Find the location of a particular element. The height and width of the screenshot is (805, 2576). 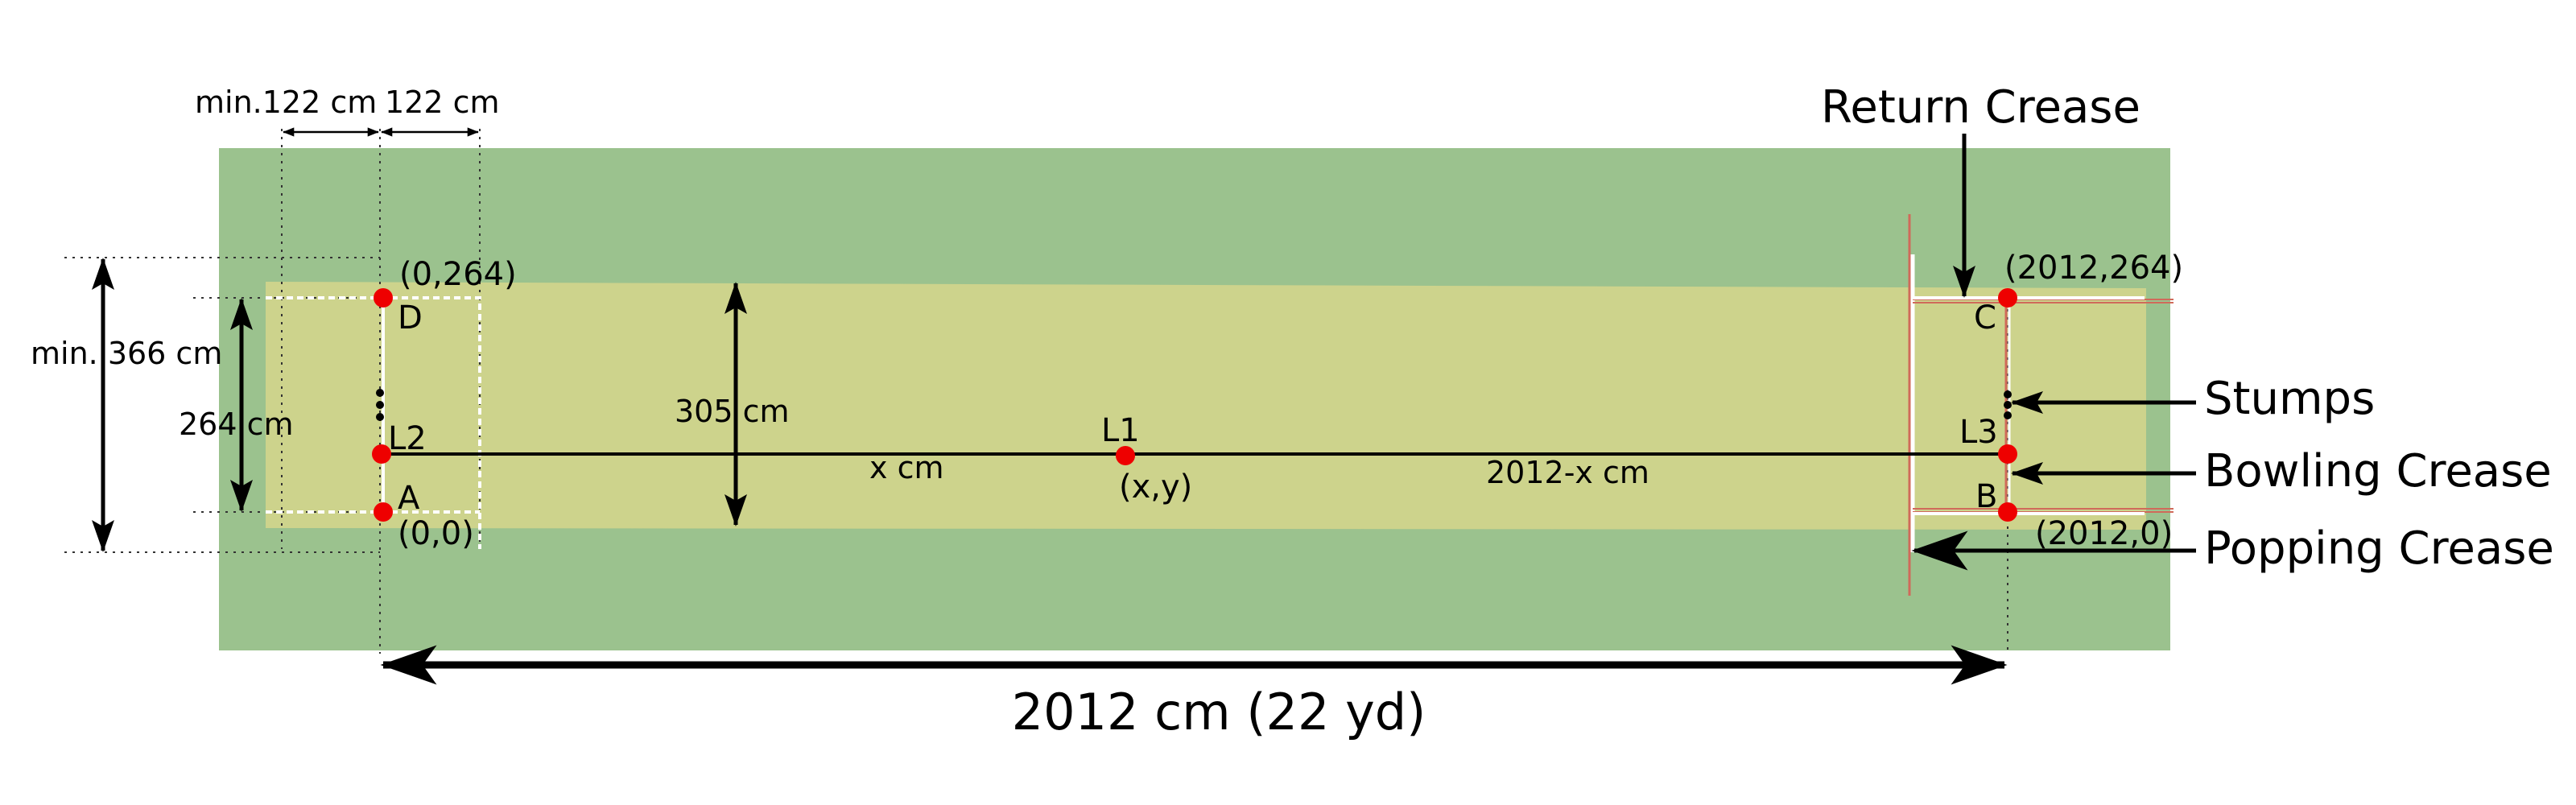

bowling-crease-label: Bowling Crease is located at coordinates (2378, 471).